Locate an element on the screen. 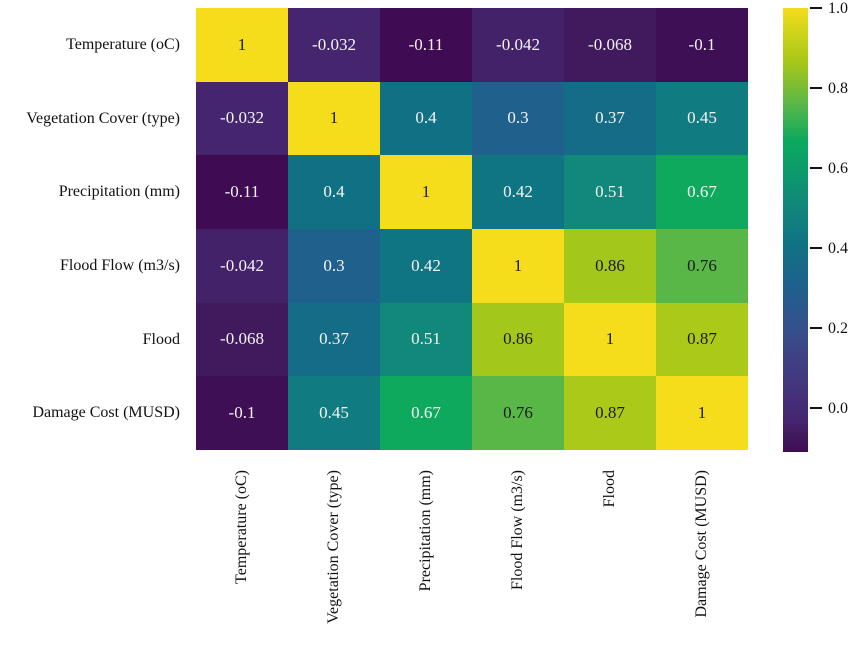 The height and width of the screenshot is (653, 850). colorbar-tick-label: 0.6 is located at coordinates (838, 168).